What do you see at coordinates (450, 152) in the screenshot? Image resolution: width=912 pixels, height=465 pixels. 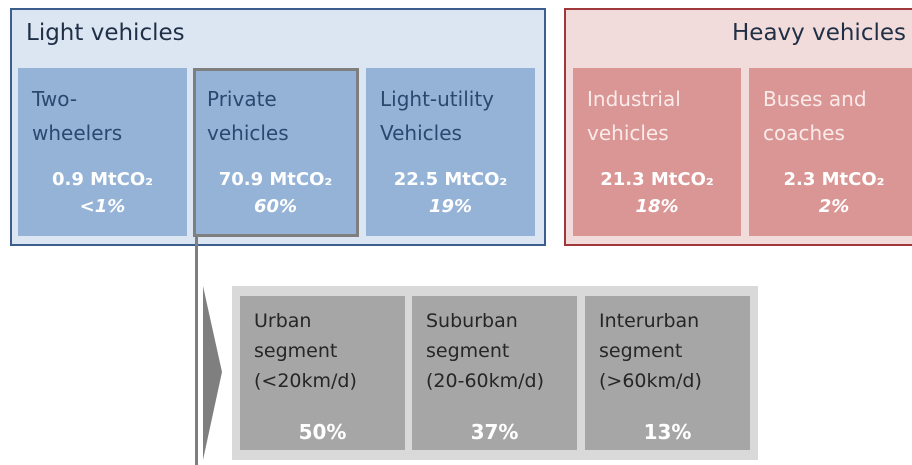 I see `vehicle-box: Light-utility Vehicles 22.5 MtCO₂ 19%` at bounding box center [450, 152].